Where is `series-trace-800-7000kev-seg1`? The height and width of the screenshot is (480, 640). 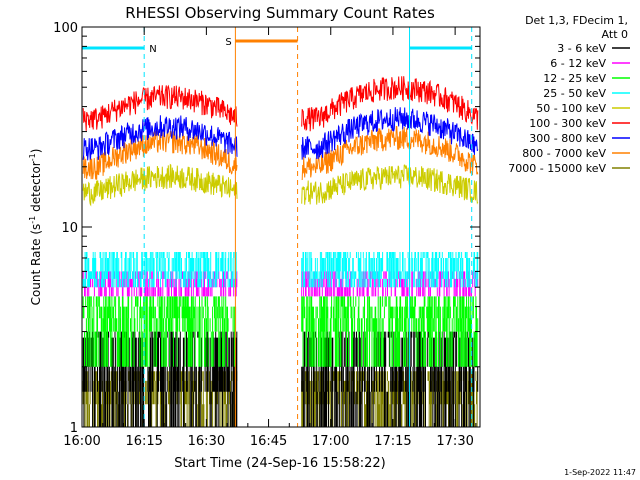 series-trace-800-7000kev-seg1 is located at coordinates (160, 154).